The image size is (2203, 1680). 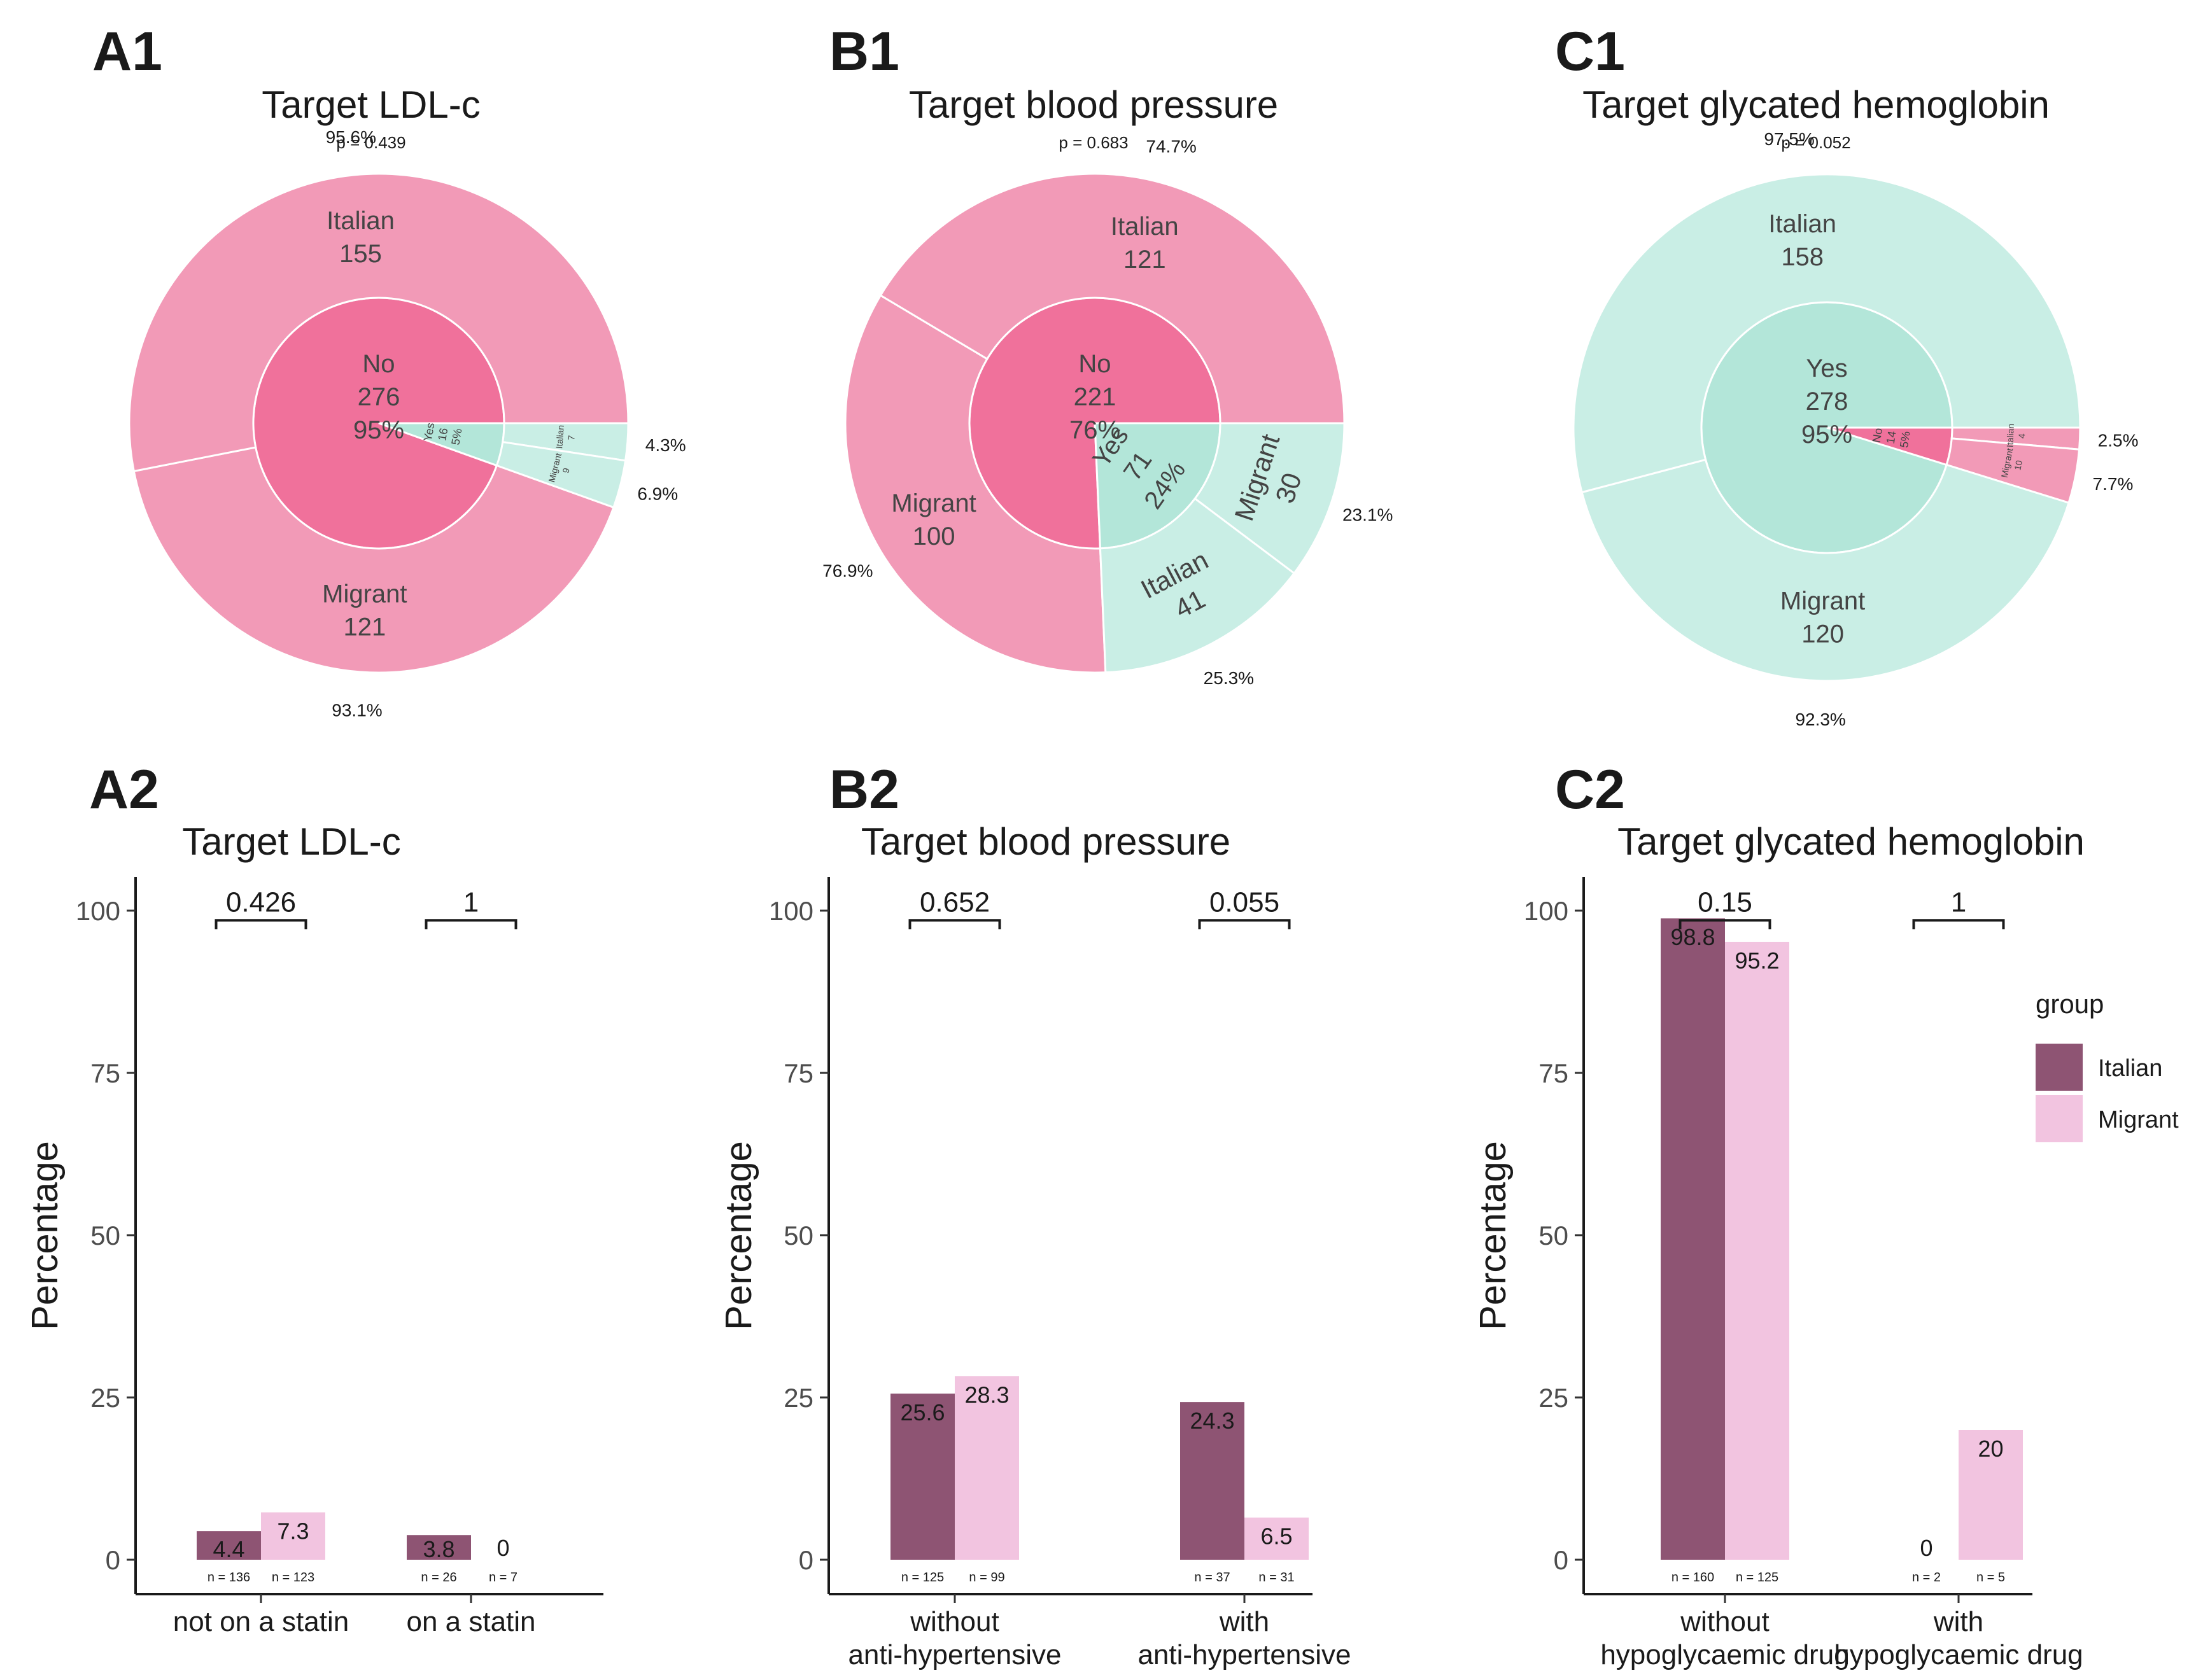 I want to click on p-value-label: 1, so click(x=471, y=902).